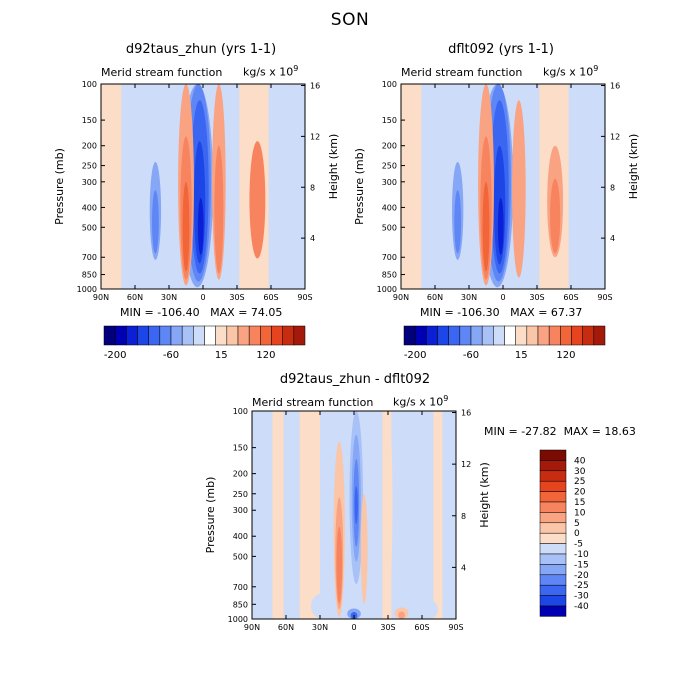 This screenshot has width=700, height=700. Describe the element at coordinates (581, 576) in the screenshot. I see `colorbar-level-label: -20` at that location.